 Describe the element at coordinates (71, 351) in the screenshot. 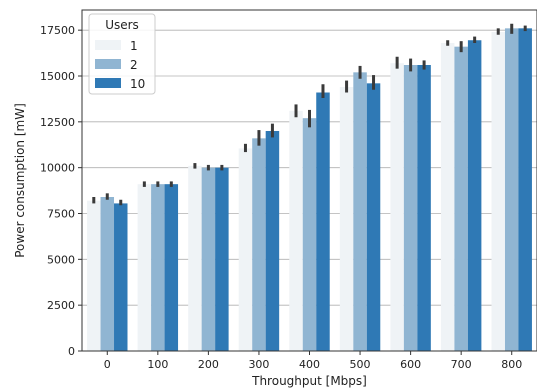

I see `y-tick-label: 0` at that location.